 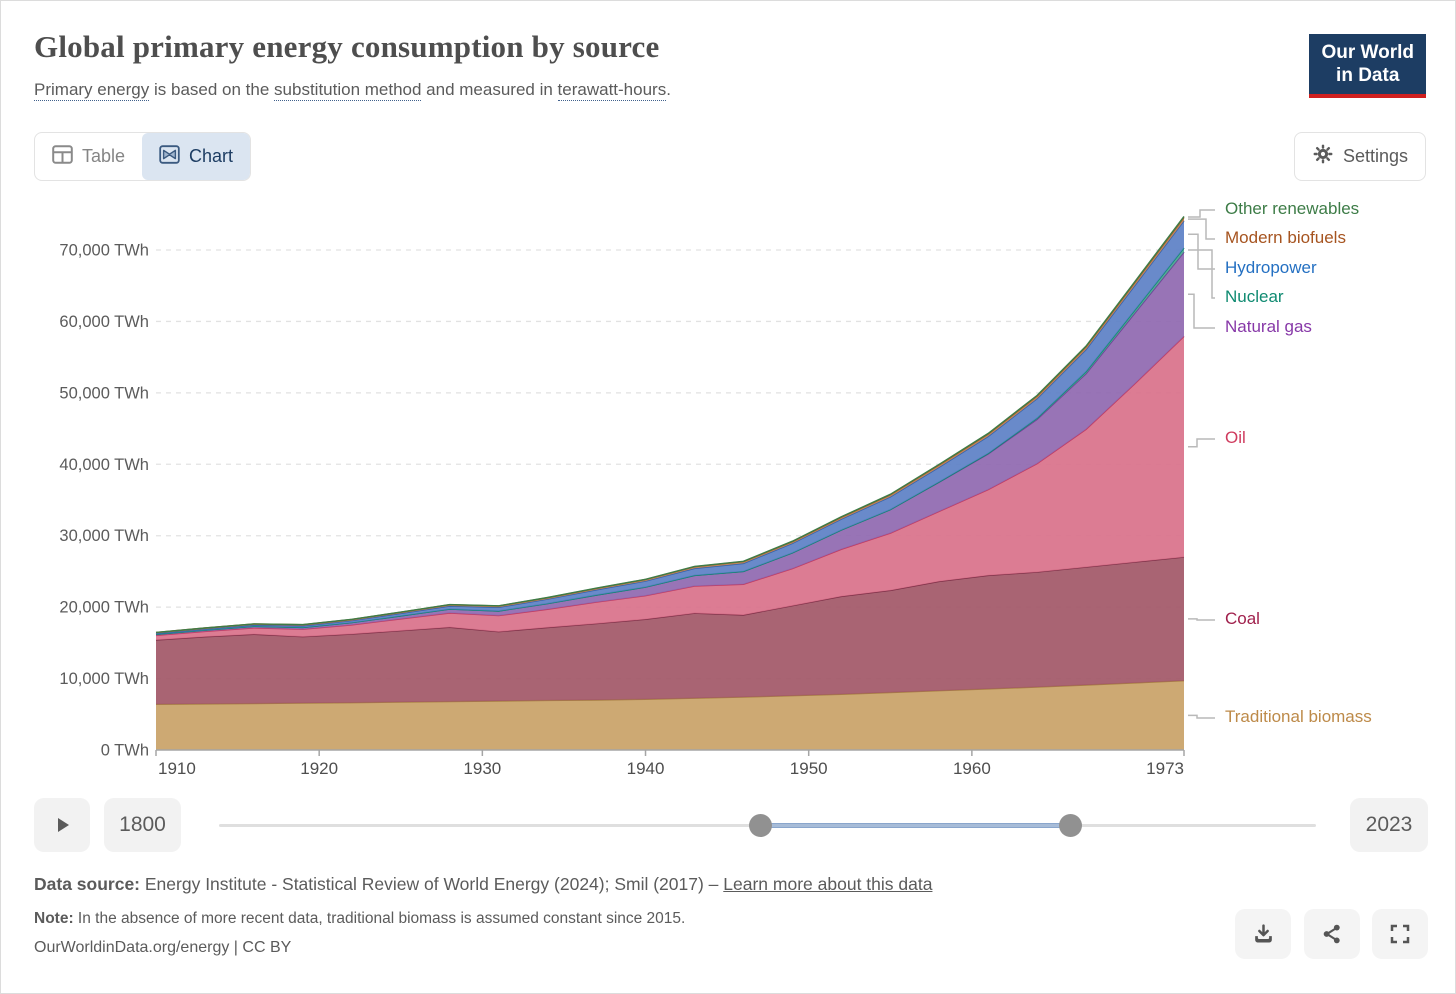 What do you see at coordinates (1268, 326) in the screenshot?
I see `legend-item-natural-gas: Natural gas` at bounding box center [1268, 326].